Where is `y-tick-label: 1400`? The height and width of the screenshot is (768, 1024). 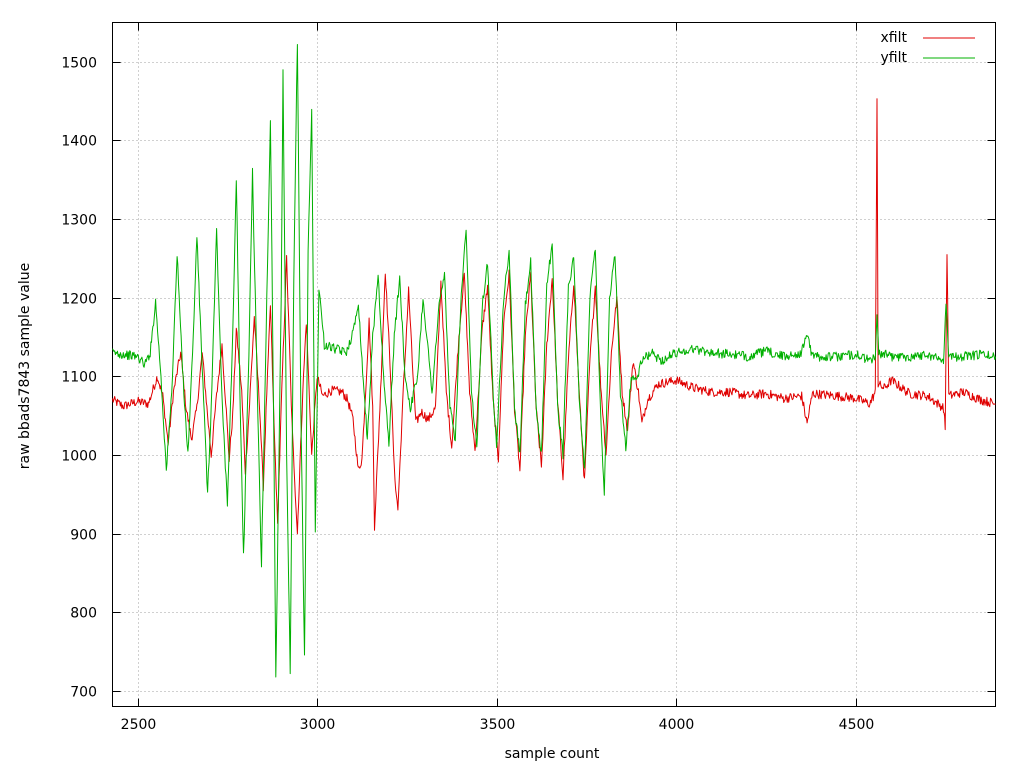
y-tick-label: 1400 is located at coordinates (79, 142).